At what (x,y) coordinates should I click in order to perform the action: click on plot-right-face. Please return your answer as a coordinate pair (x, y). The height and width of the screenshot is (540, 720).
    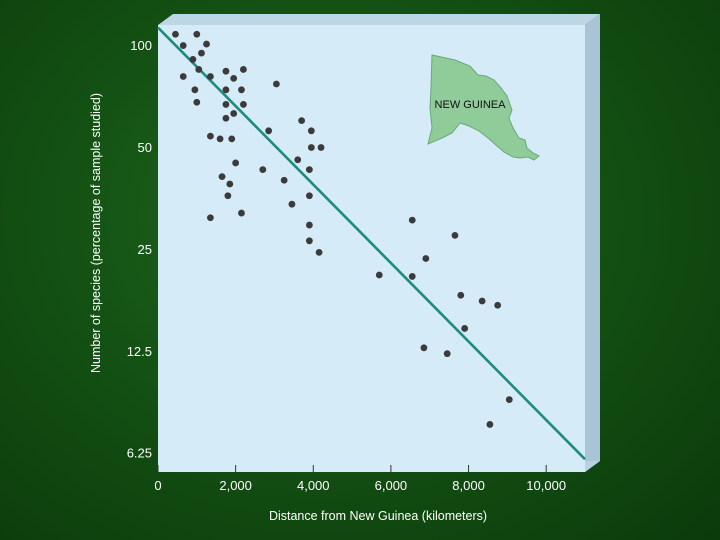
    Looking at the image, I should click on (592, 243).